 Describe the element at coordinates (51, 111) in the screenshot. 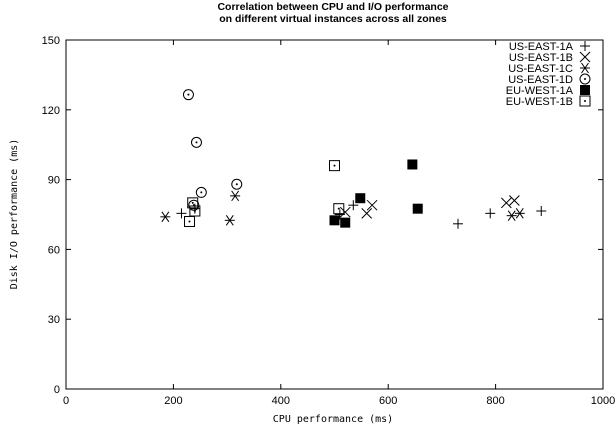

I see `y-tick-label-4: 120` at that location.